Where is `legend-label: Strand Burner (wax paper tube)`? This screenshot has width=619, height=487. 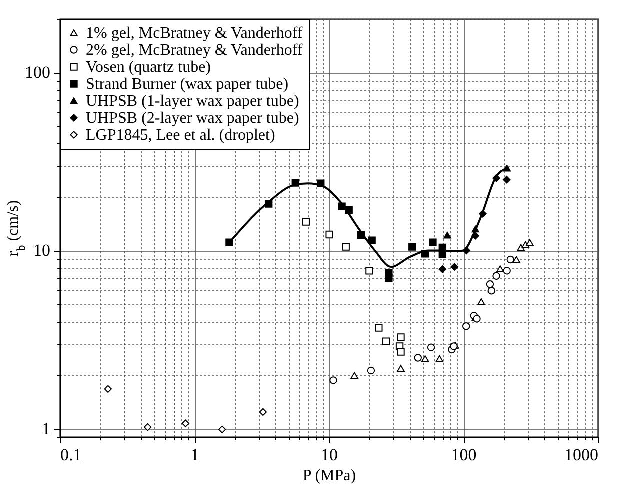
legend-label: Strand Burner (wax paper tube) is located at coordinates (187, 84).